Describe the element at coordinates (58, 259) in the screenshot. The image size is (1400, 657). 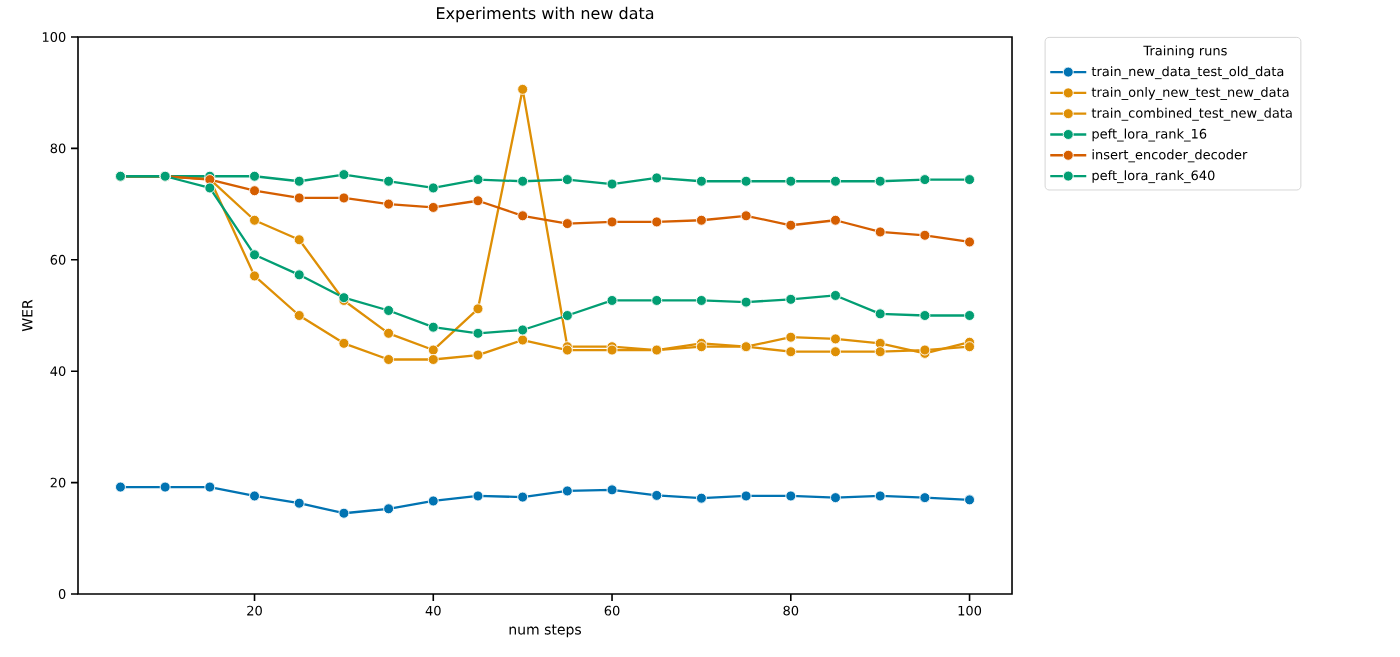
I see `y-tick-label: 60` at that location.